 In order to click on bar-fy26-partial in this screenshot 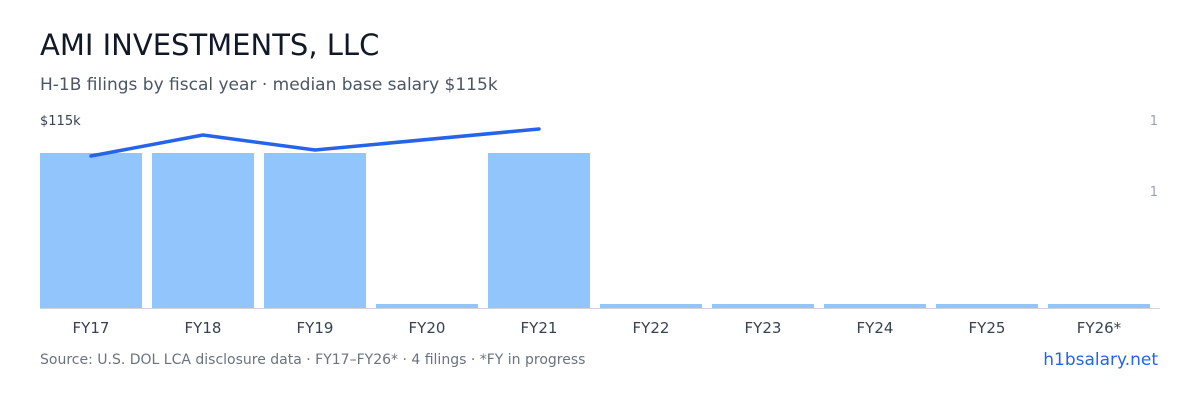, I will do `click(1099, 306)`.